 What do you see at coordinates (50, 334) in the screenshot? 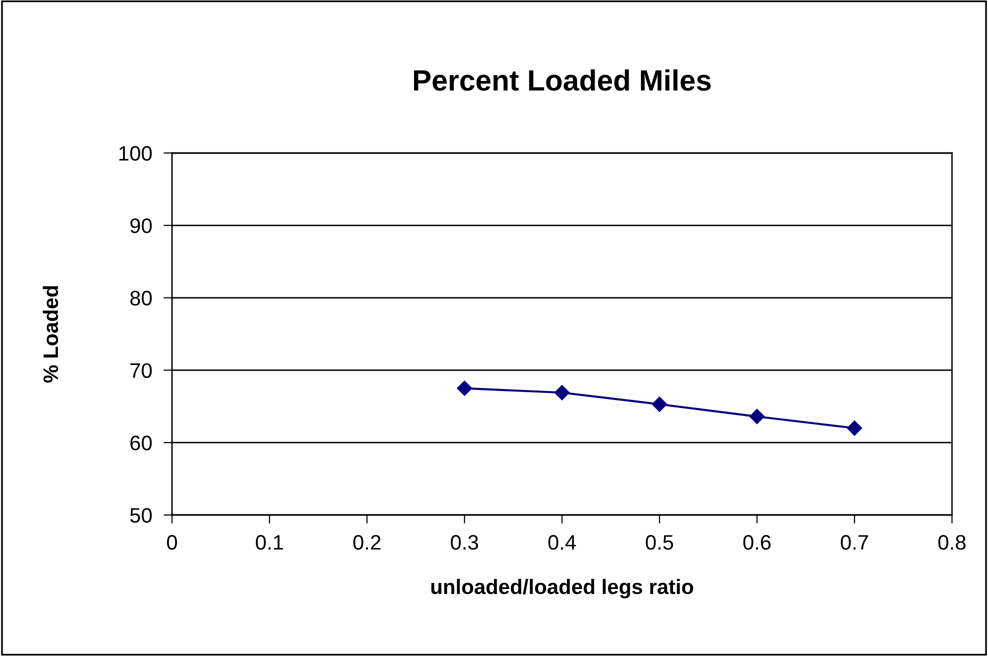
I see `y-axis-title: % Loaded` at bounding box center [50, 334].